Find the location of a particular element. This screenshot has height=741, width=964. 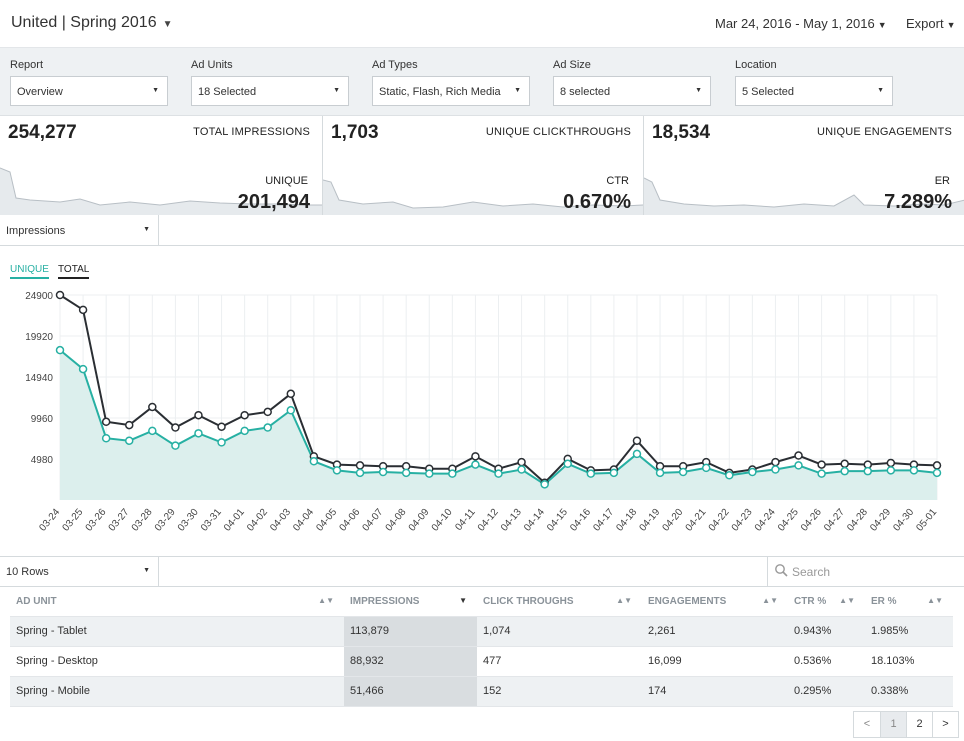

export-menu: Export ▼ is located at coordinates (931, 23).